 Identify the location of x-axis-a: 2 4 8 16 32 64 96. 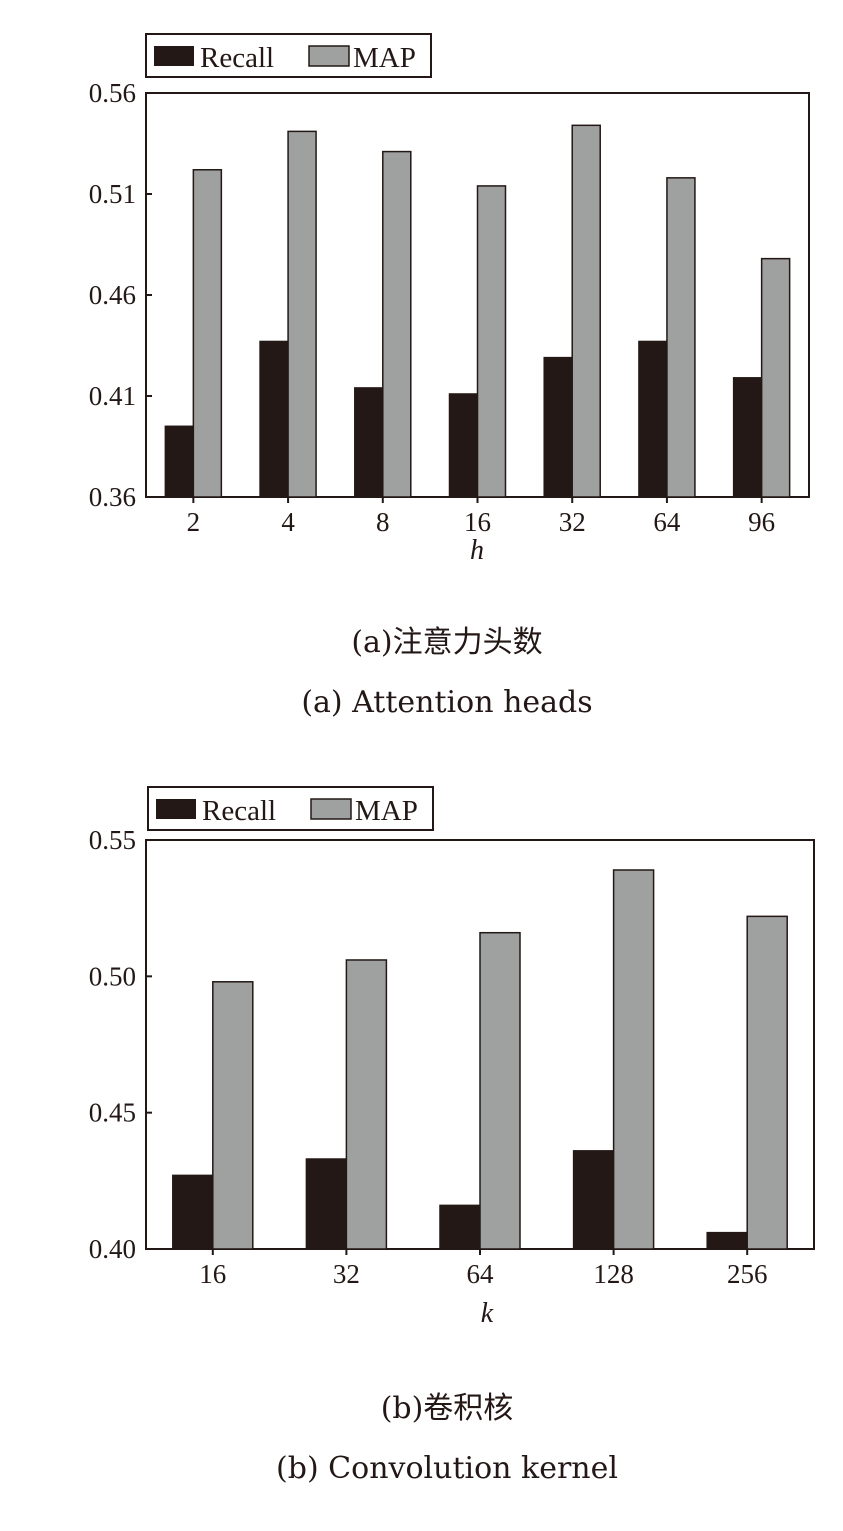
(481, 517).